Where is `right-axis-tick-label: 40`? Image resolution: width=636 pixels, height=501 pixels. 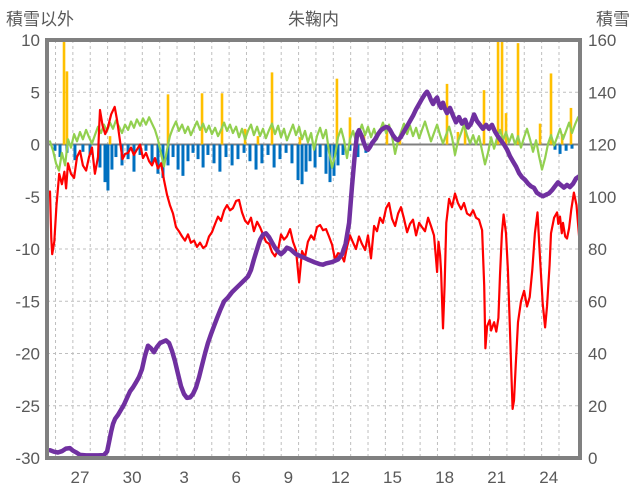
right-axis-tick-label: 40 is located at coordinates (597, 354).